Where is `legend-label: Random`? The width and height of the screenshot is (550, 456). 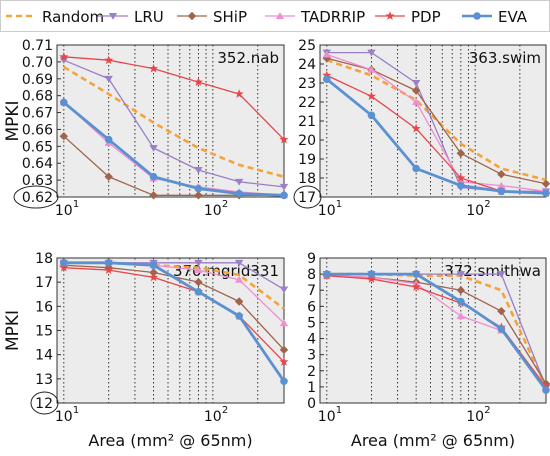
legend-label: Random is located at coordinates (73, 17).